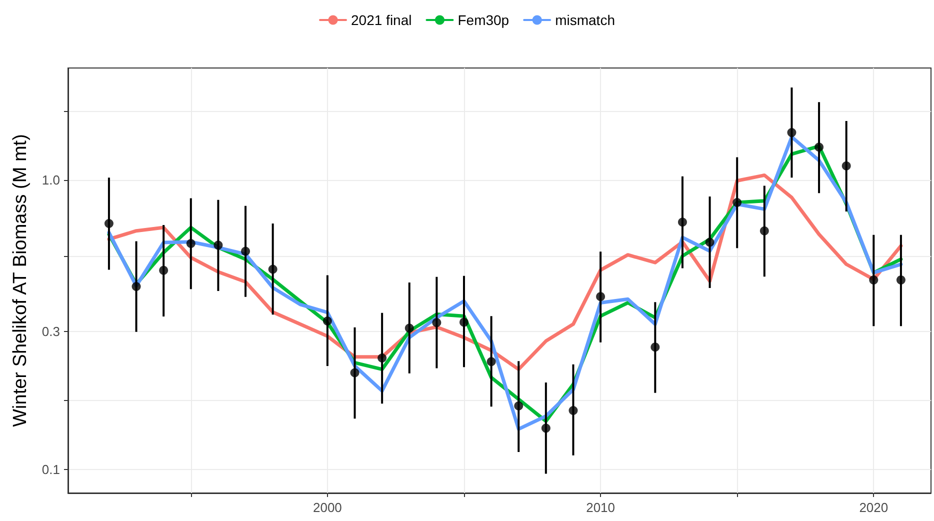  Describe the element at coordinates (51, 180) in the screenshot. I see `y-tick-label: 1.0` at that location.